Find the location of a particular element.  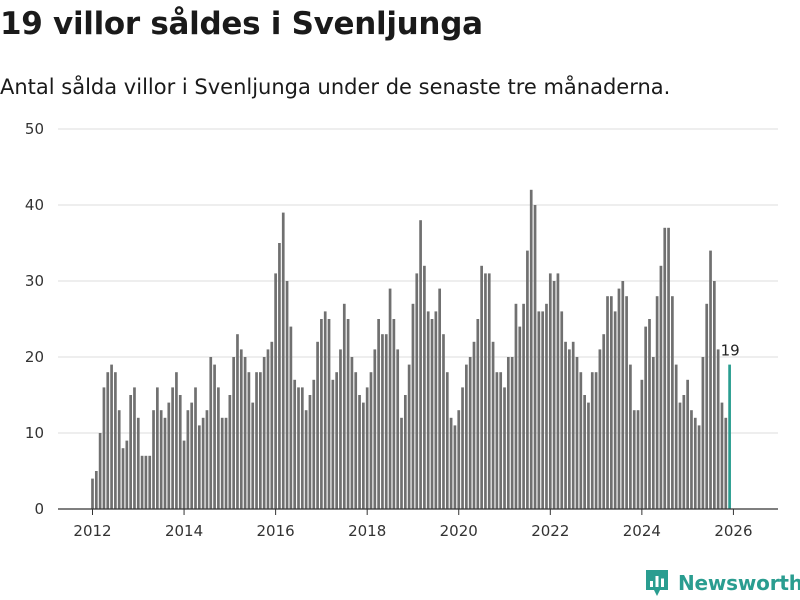

y-tick-label: 10 is located at coordinates (34, 433).